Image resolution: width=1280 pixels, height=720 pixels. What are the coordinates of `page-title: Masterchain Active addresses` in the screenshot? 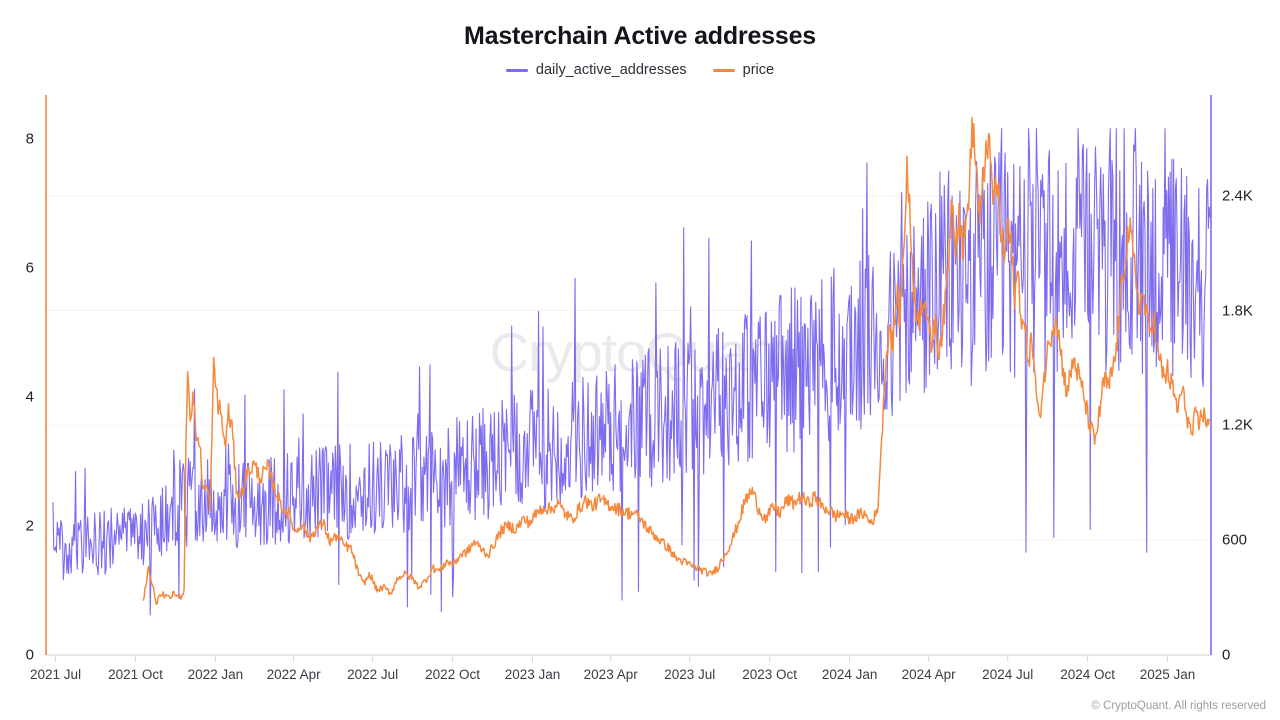 It's located at (640, 36).